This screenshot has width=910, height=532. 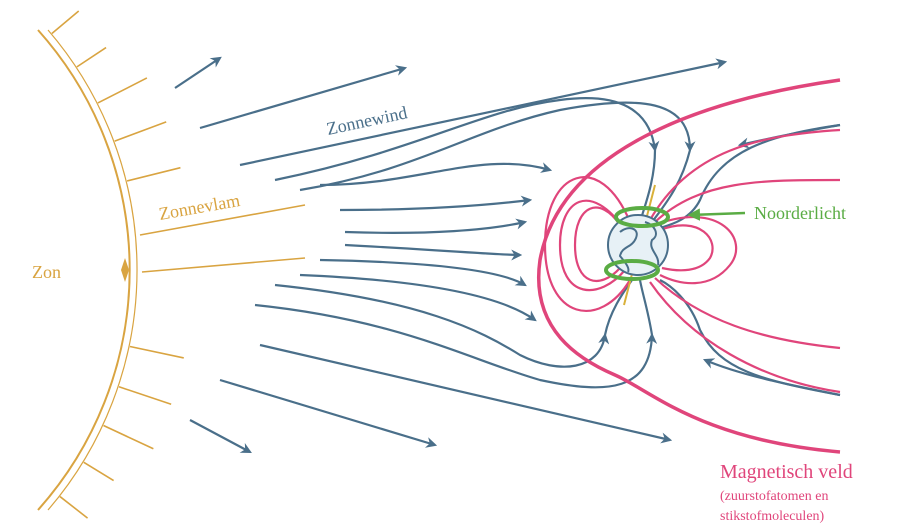 I want to click on aurora-pointer, so click(x=716, y=214).